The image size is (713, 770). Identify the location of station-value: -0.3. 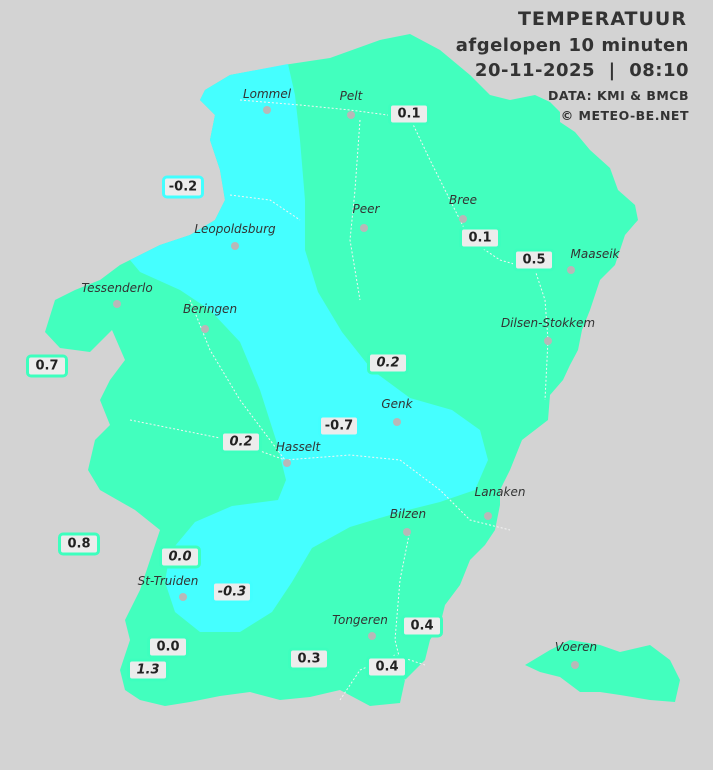
(232, 592).